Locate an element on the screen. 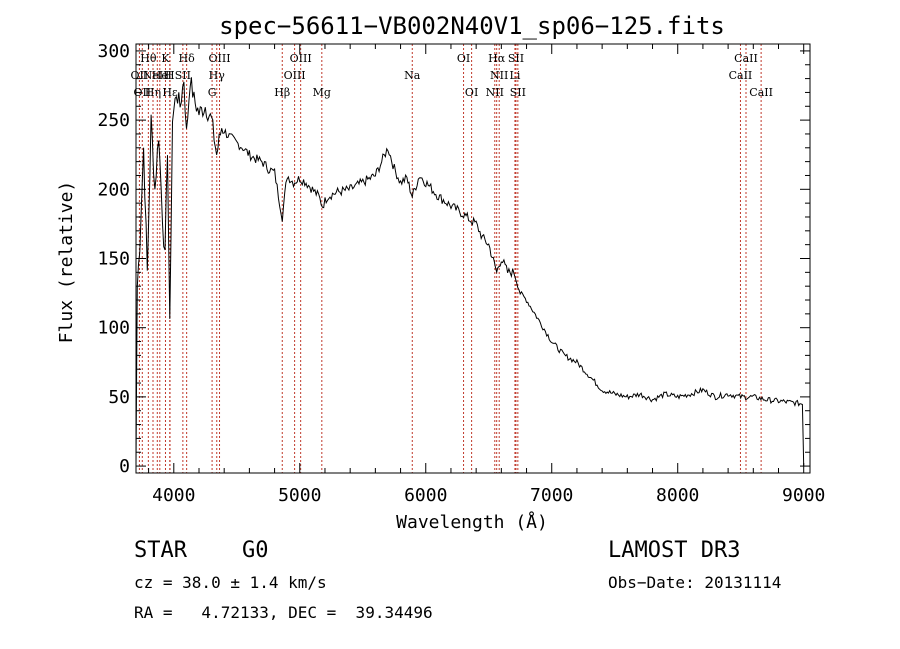 The height and width of the screenshot is (649, 900). line-marker-label-28: CaII is located at coordinates (746, 58).